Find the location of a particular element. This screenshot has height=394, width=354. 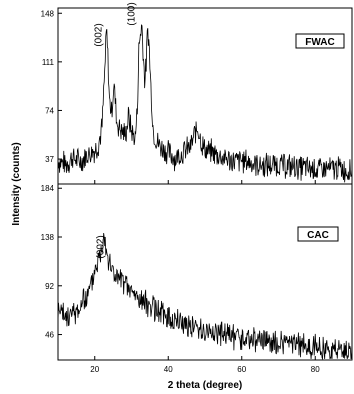

top-y-tick-label: 148 is located at coordinates (48, 13).